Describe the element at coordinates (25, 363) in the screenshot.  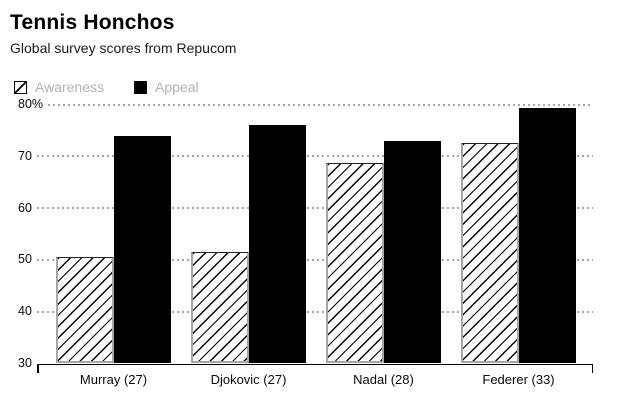
I see `y-tick-label-30: 30` at that location.